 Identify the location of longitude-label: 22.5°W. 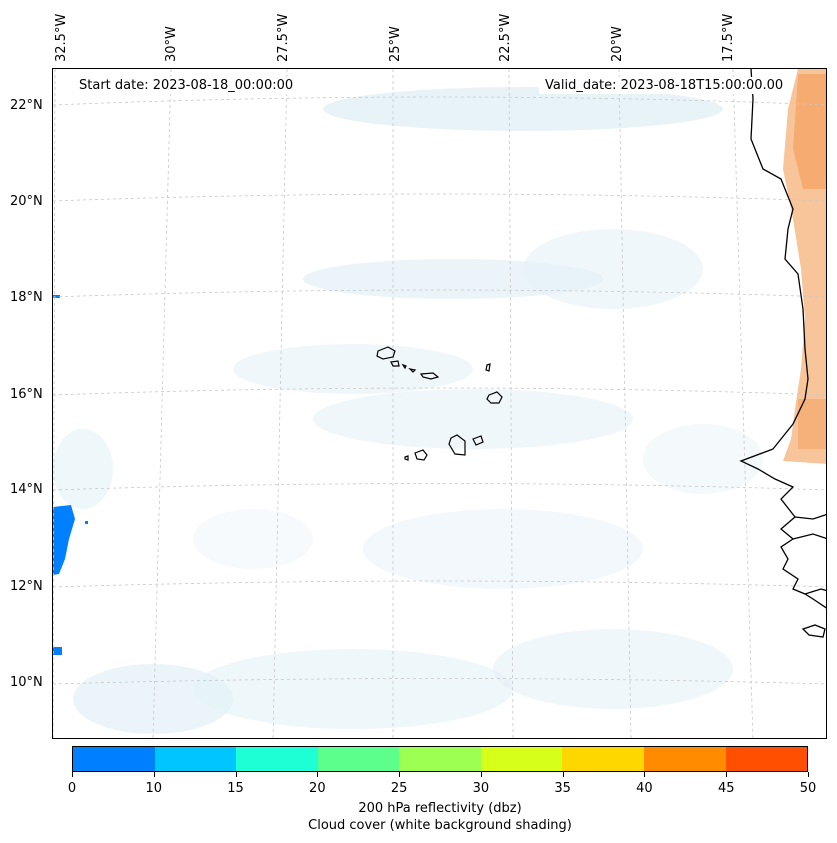
(505, 37).